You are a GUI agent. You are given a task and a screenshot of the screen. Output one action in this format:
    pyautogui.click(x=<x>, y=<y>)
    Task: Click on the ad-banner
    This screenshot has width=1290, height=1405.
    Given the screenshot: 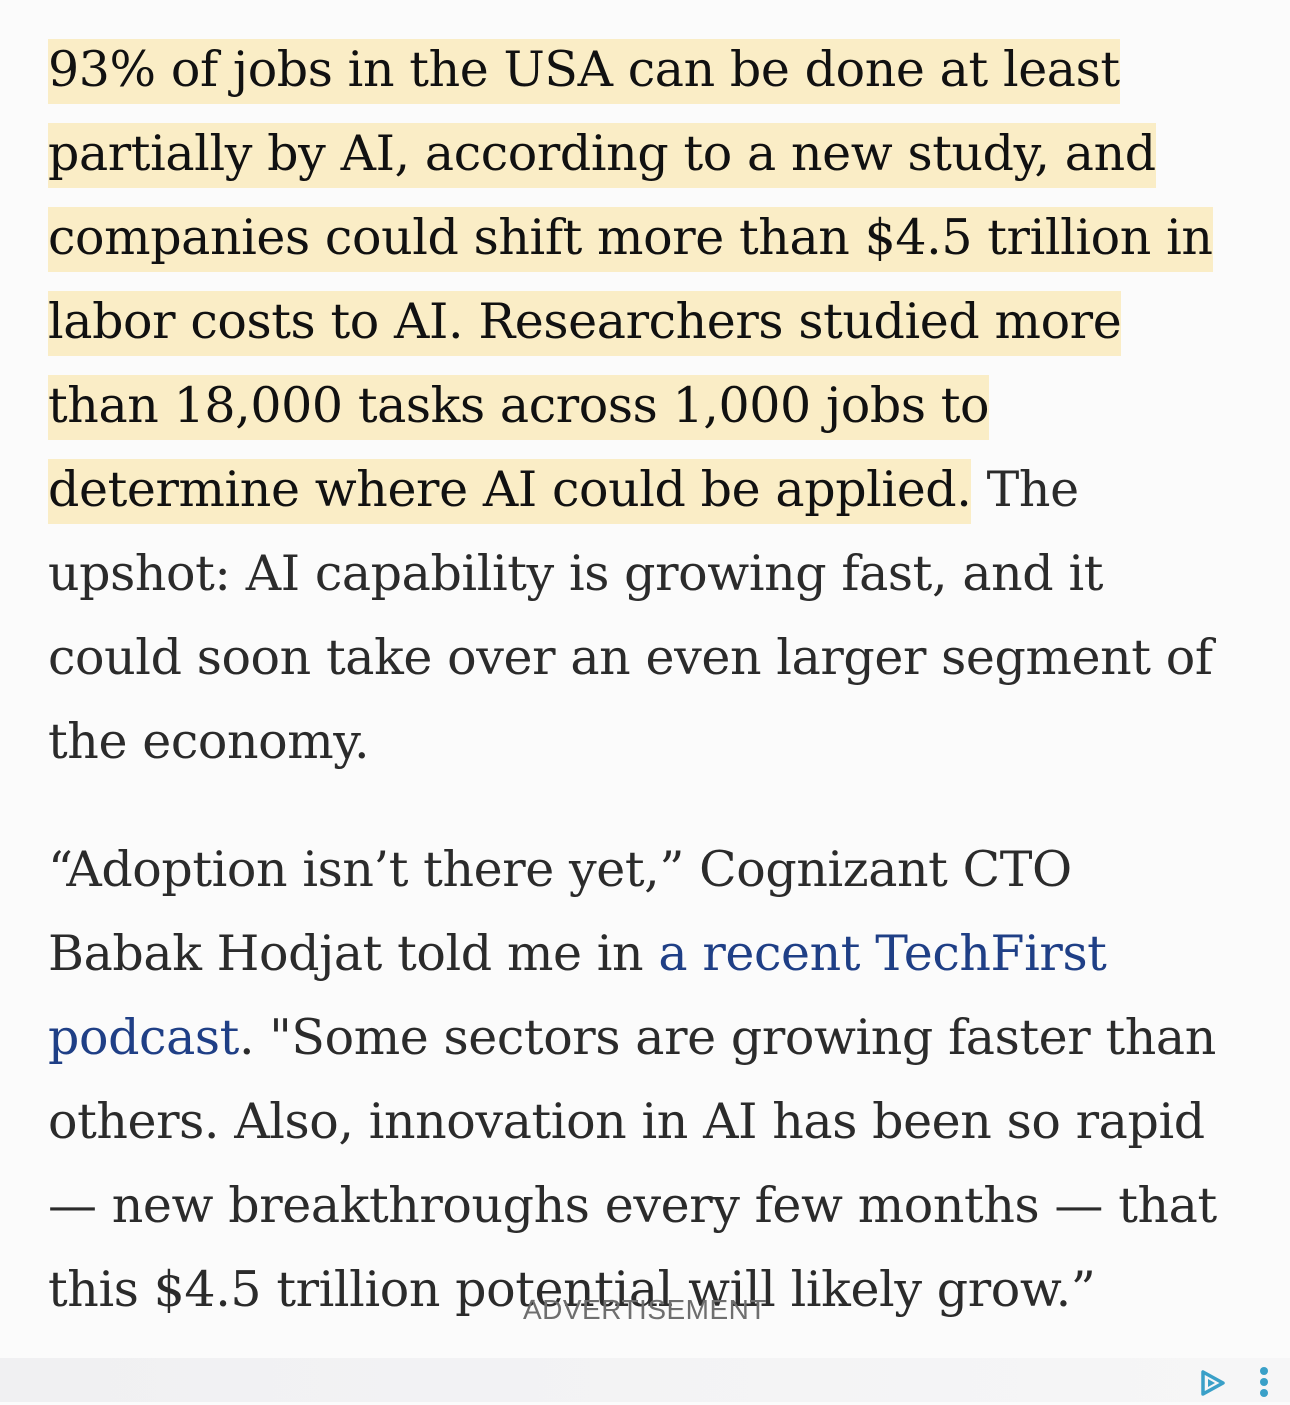 What is the action you would take?
    pyautogui.click(x=645, y=1380)
    